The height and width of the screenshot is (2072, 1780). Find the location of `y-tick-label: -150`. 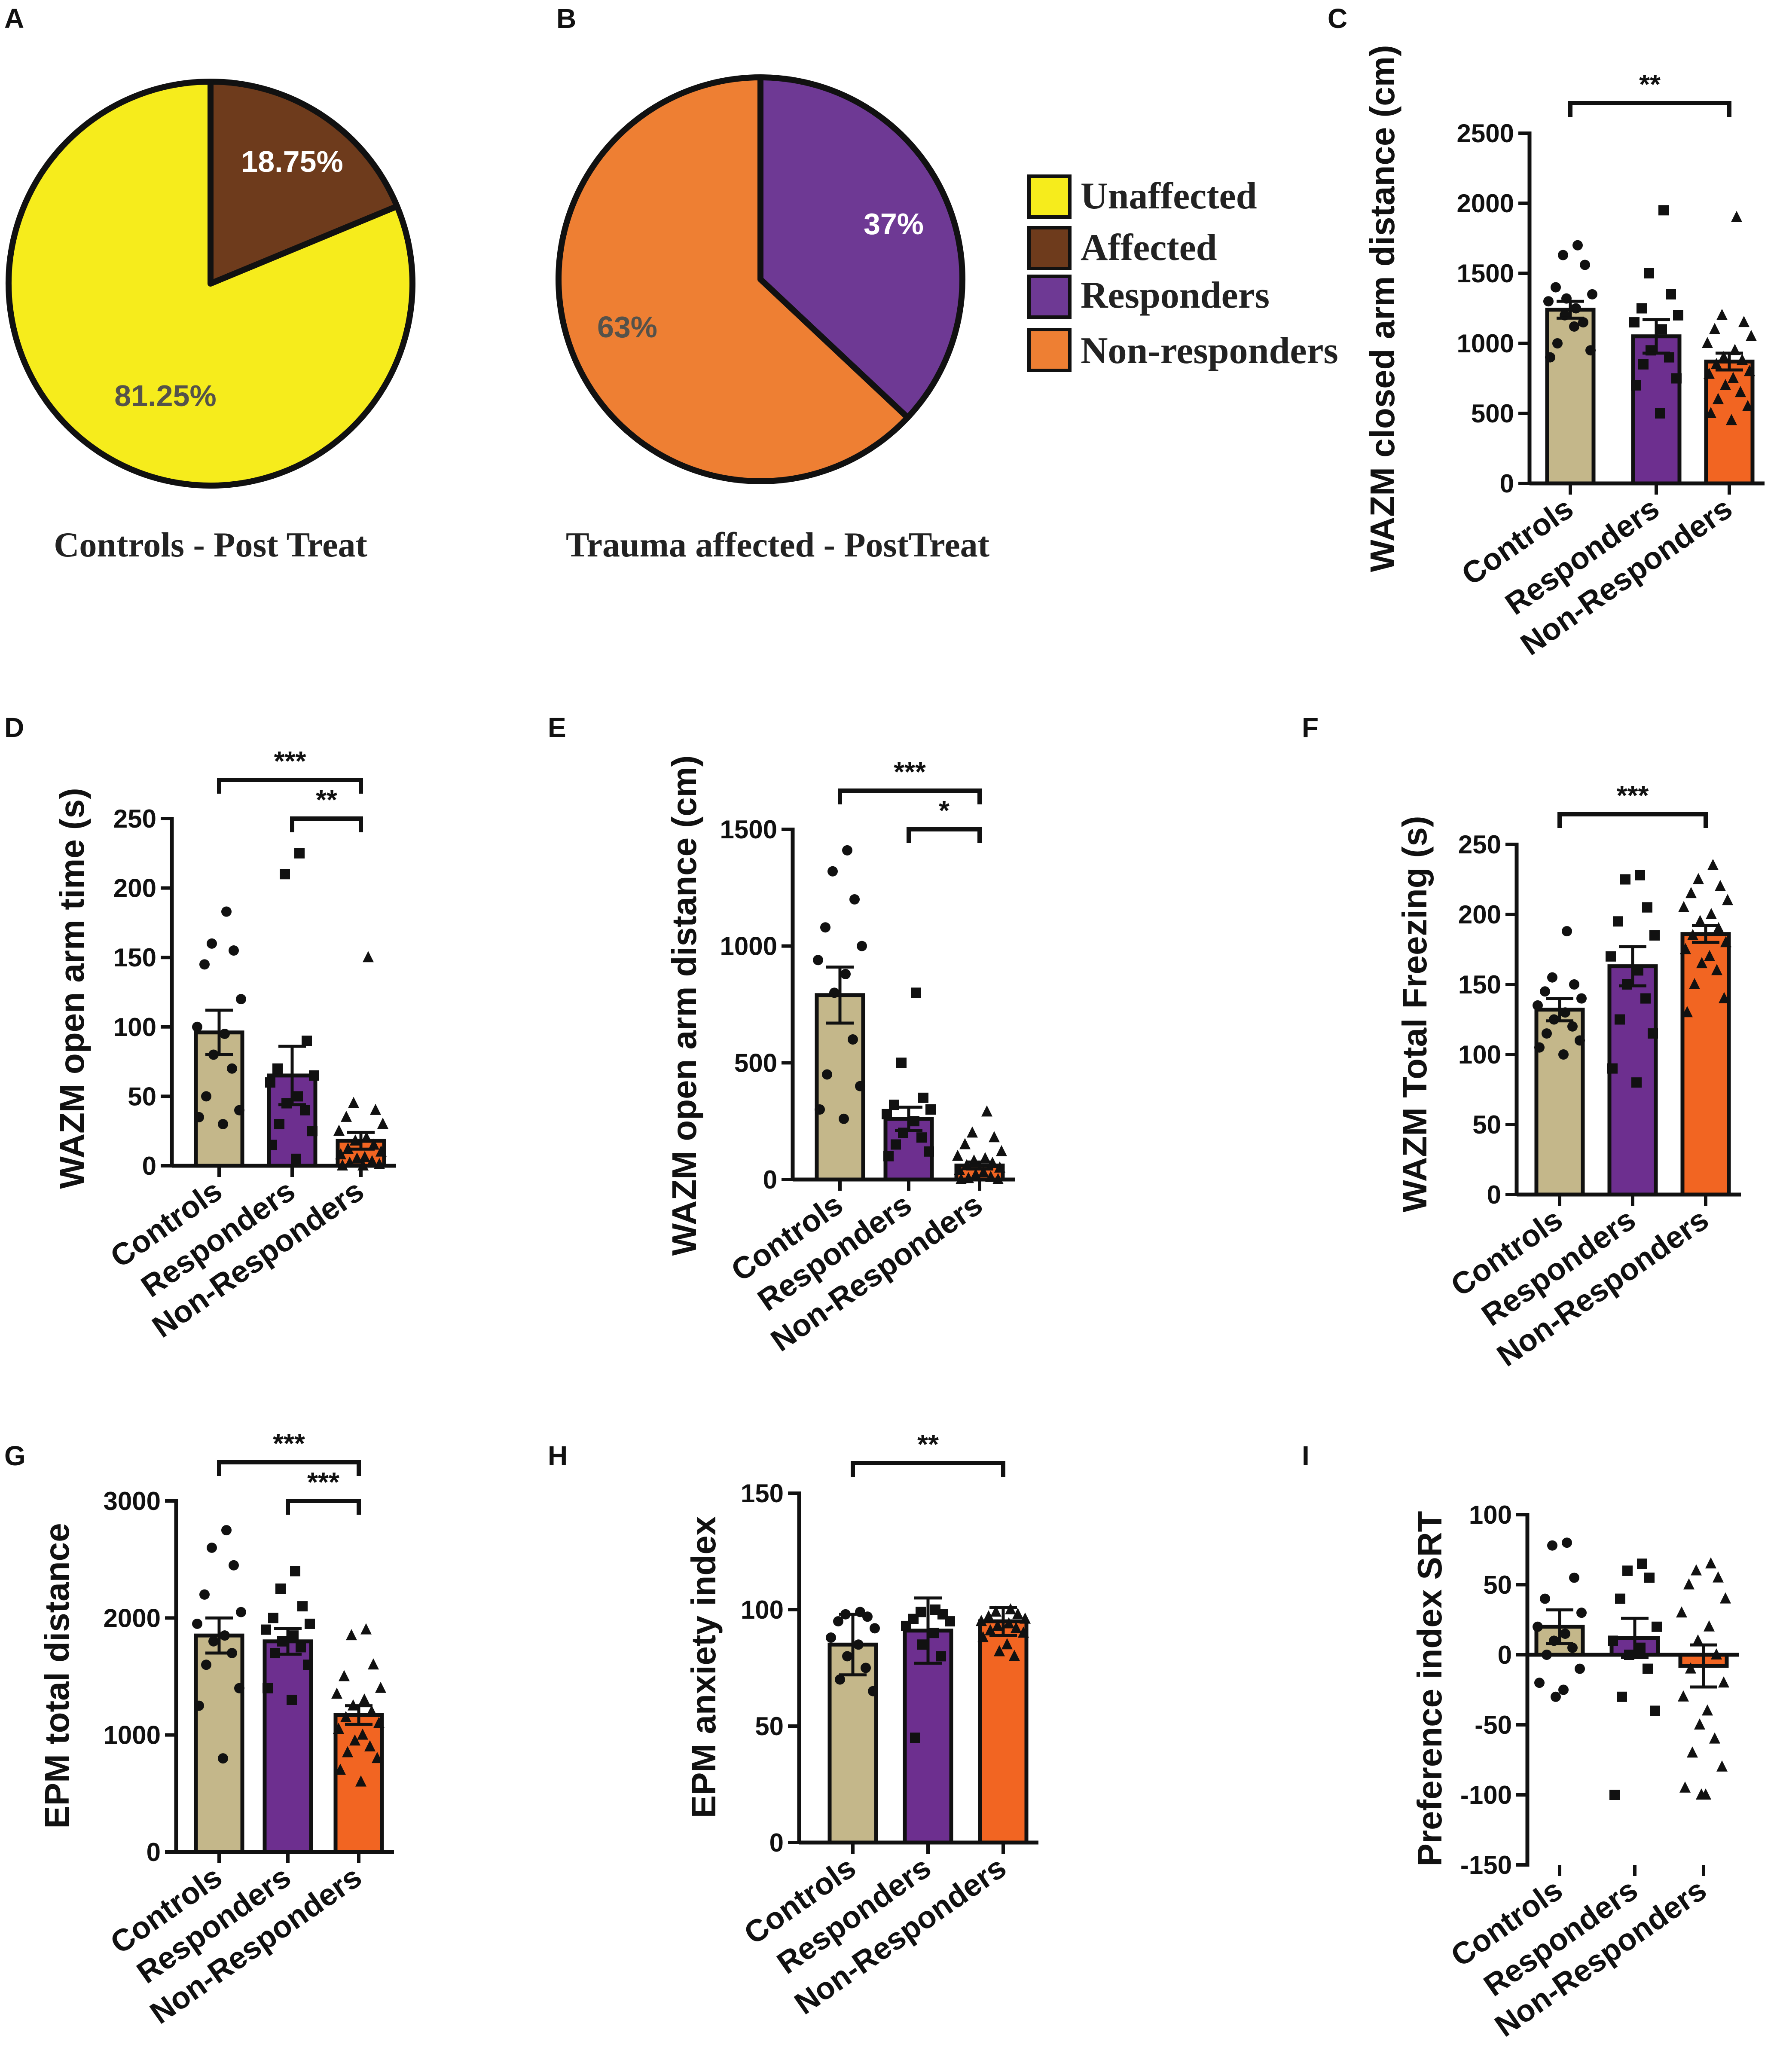

y-tick-label: -150 is located at coordinates (1486, 1865).